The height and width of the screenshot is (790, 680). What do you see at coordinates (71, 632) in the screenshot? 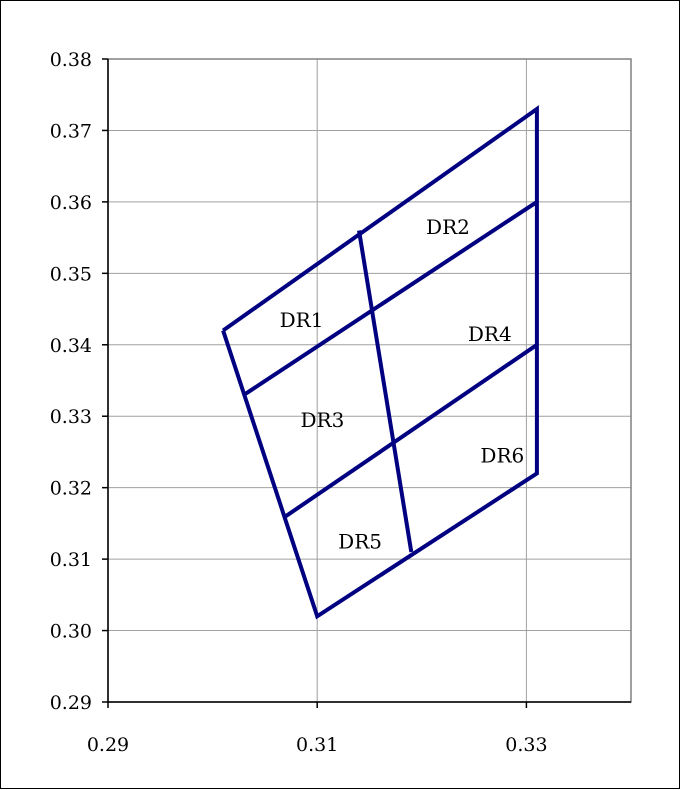
I see `y-tick-label: 0.30` at bounding box center [71, 632].